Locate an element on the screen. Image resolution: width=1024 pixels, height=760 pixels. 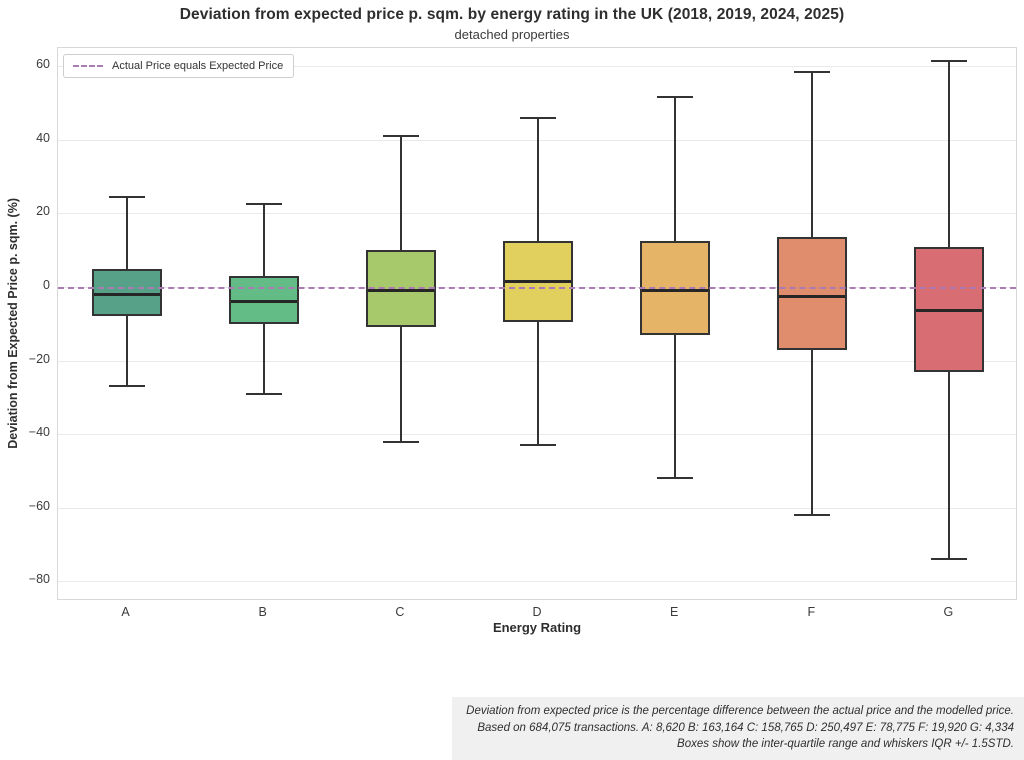
x-tick-A: A is located at coordinates (125, 612).